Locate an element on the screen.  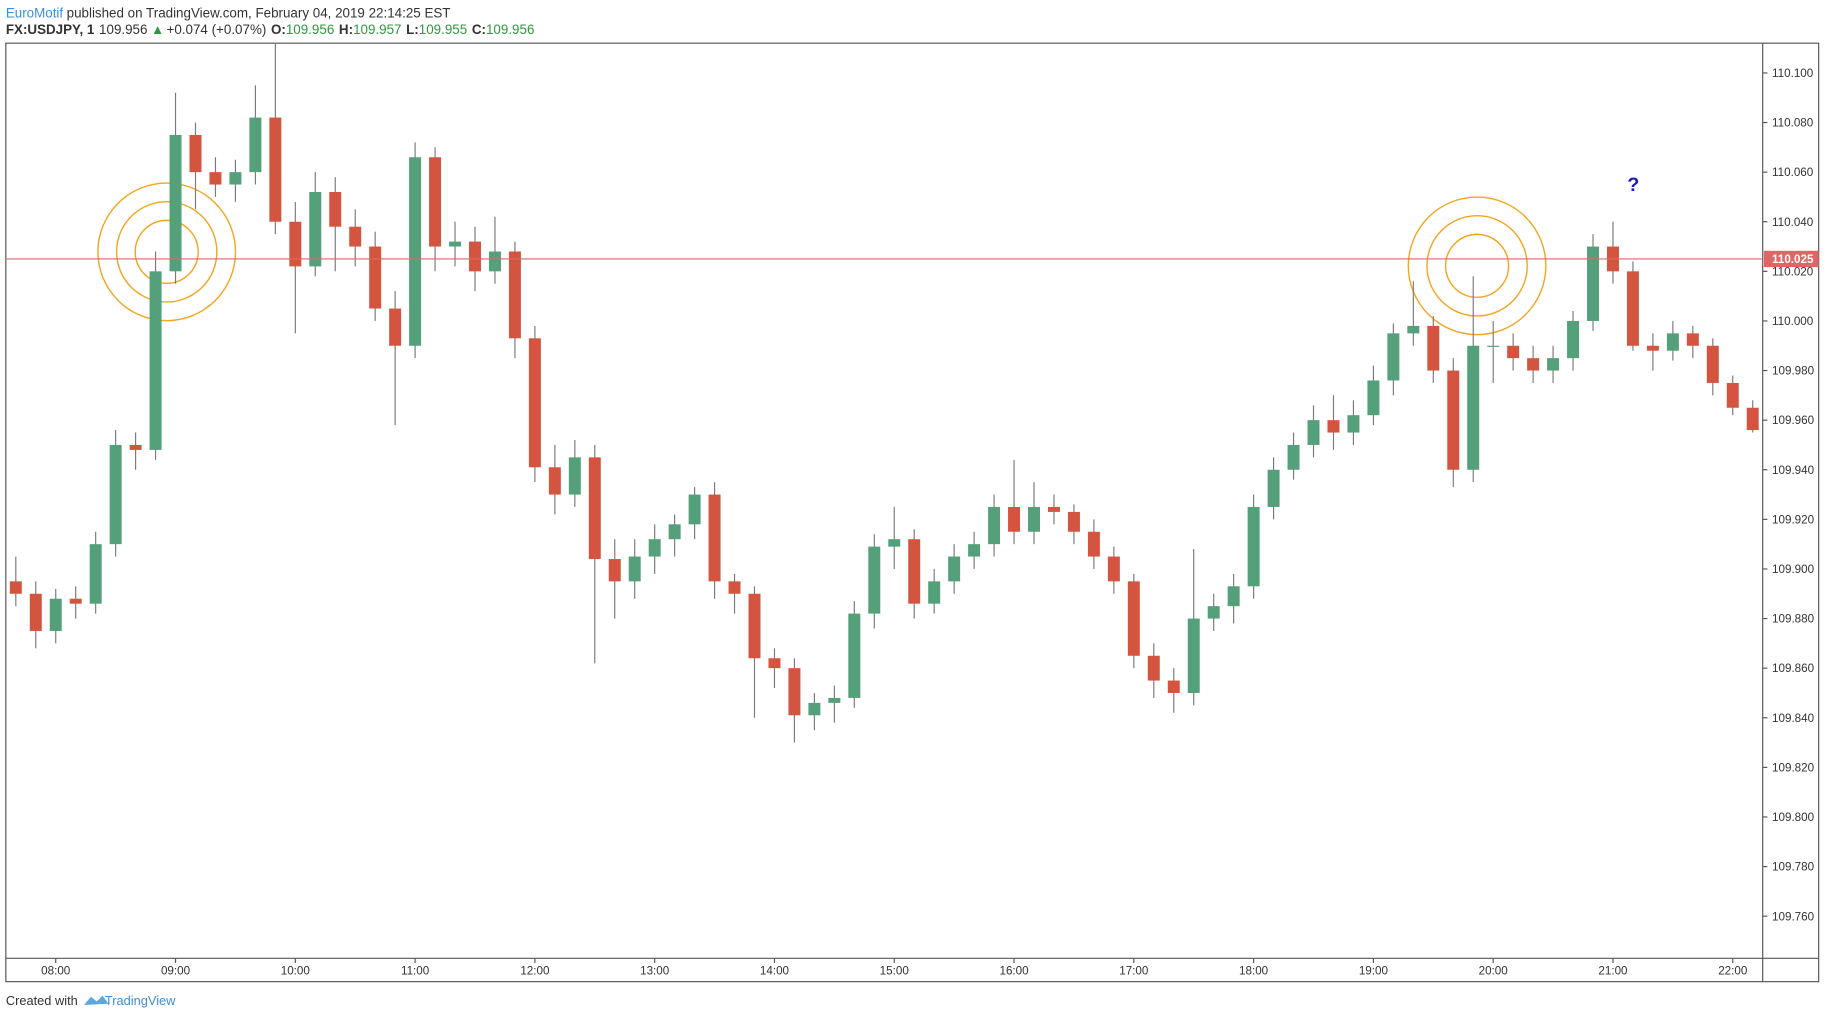
y-tick-label: 109.920 is located at coordinates (1793, 519).